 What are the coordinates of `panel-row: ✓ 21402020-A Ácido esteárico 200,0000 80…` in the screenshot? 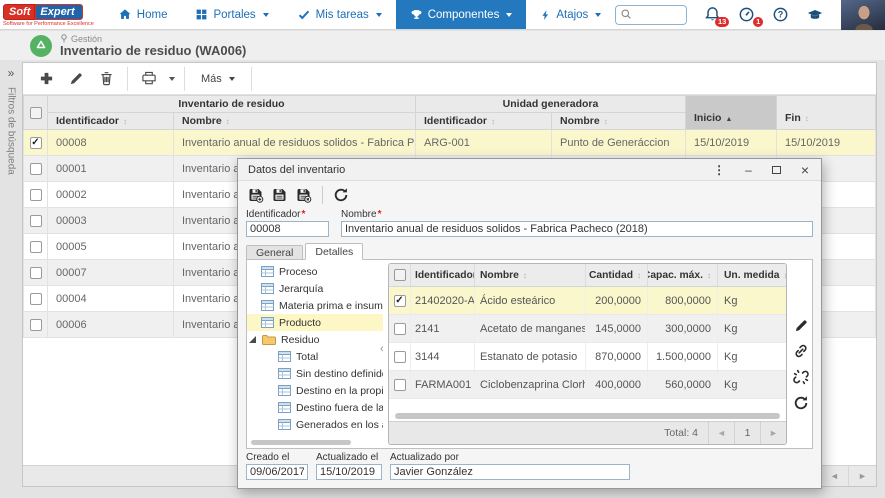 It's located at (587, 301).